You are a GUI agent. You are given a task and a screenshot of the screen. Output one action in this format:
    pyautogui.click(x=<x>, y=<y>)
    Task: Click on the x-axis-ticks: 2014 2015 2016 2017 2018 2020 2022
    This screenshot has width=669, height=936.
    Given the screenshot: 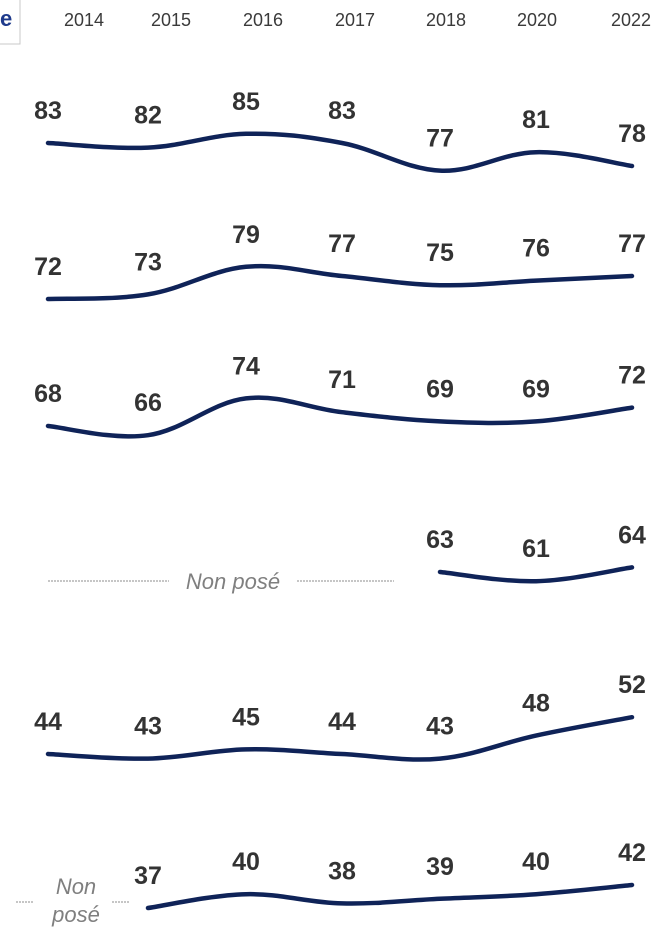 What is the action you would take?
    pyautogui.click(x=357, y=20)
    